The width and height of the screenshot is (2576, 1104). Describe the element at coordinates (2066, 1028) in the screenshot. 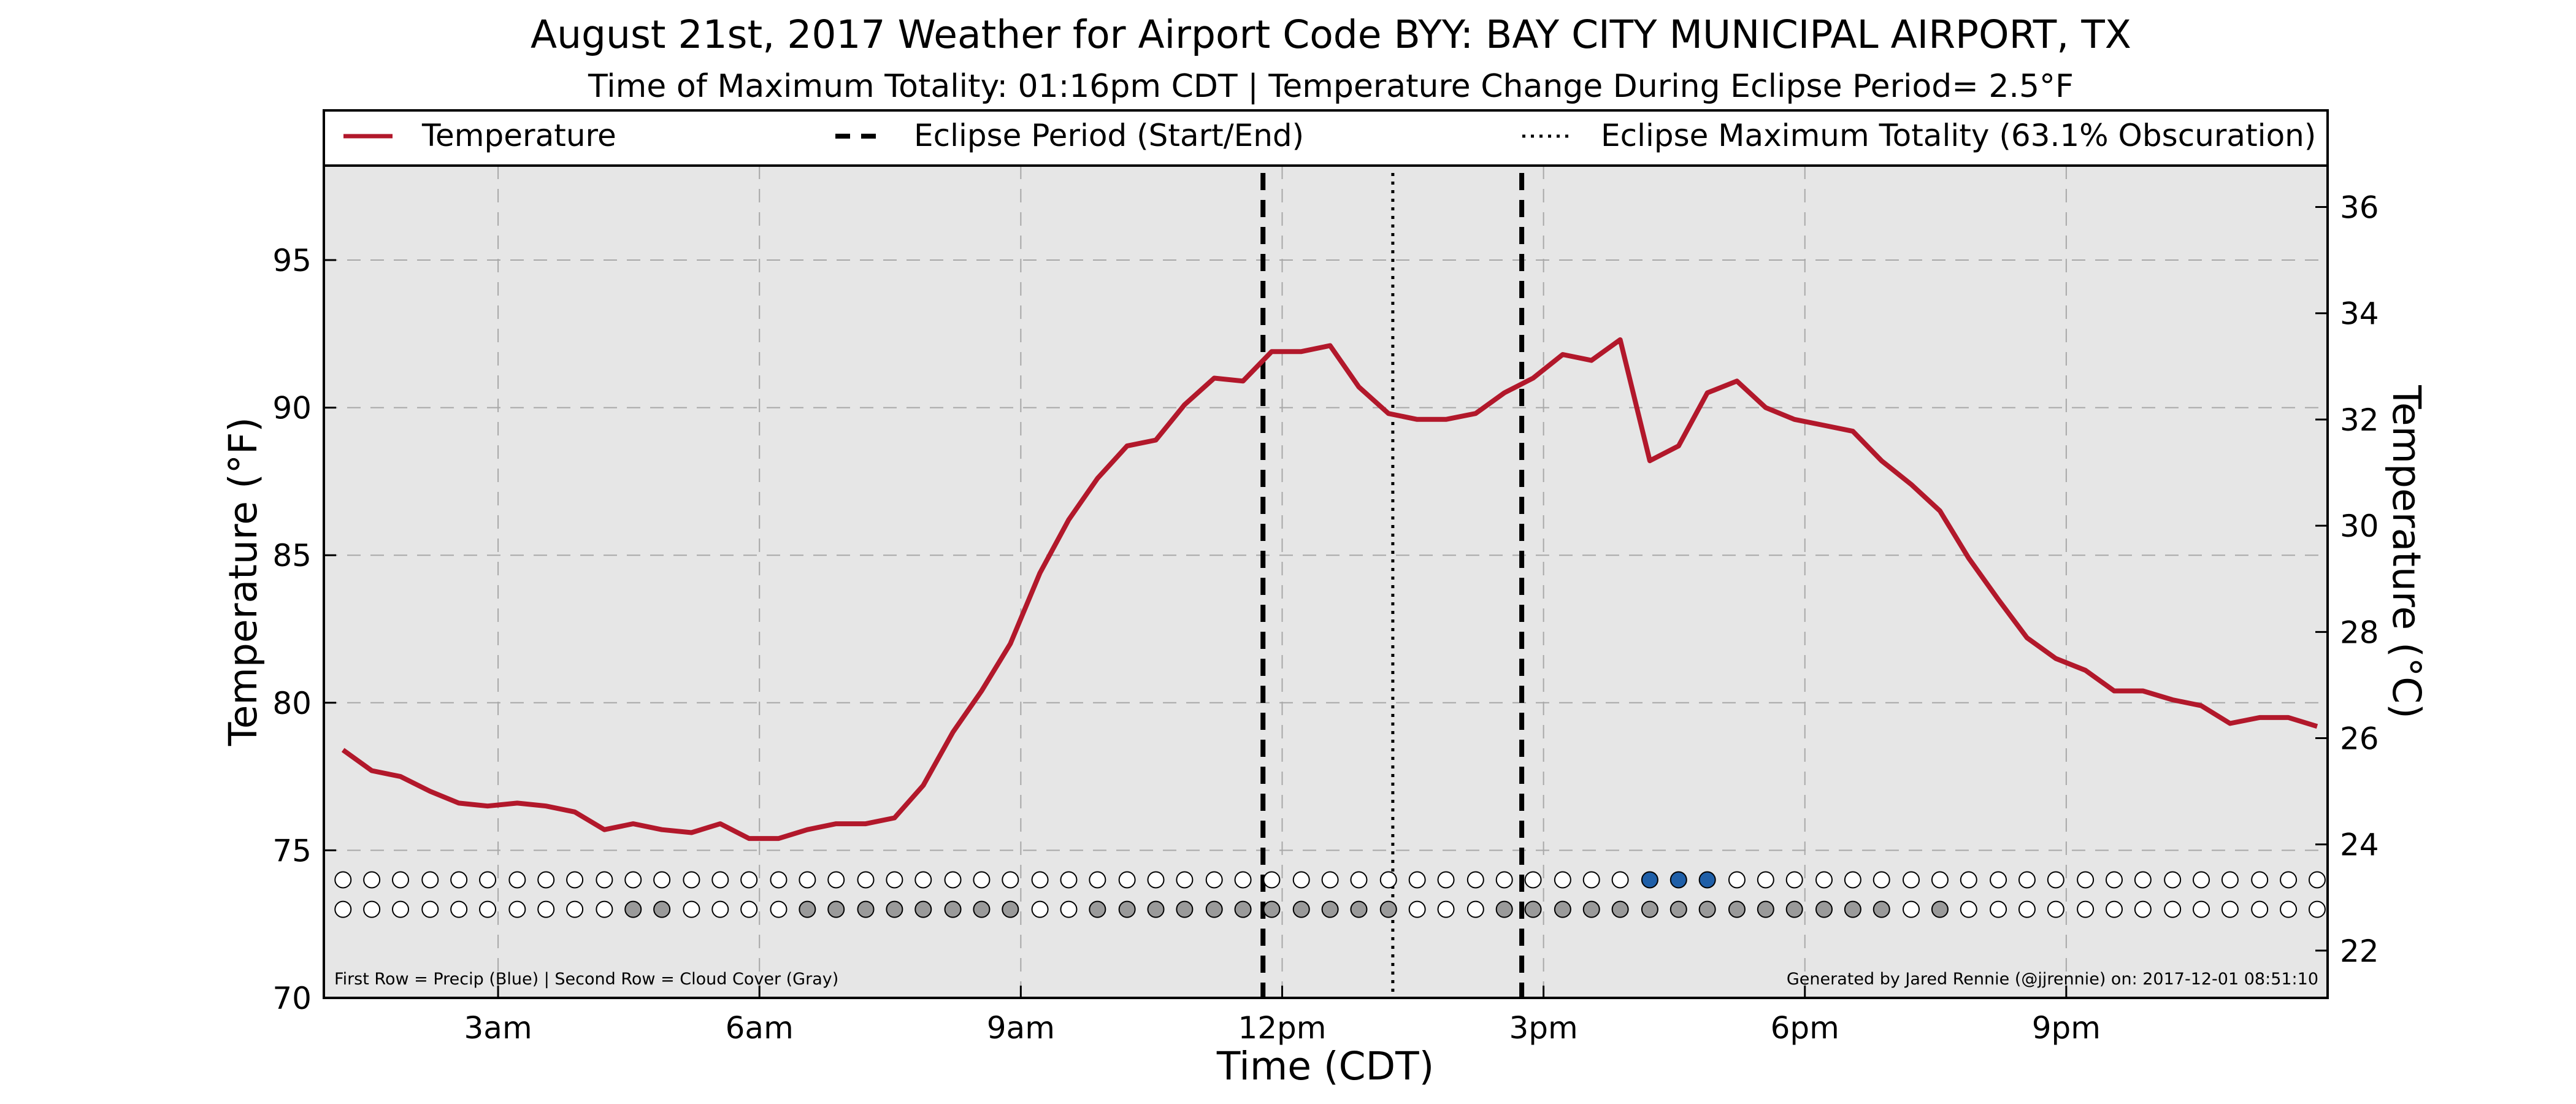

I see `x-tick-label: 9pm` at that location.